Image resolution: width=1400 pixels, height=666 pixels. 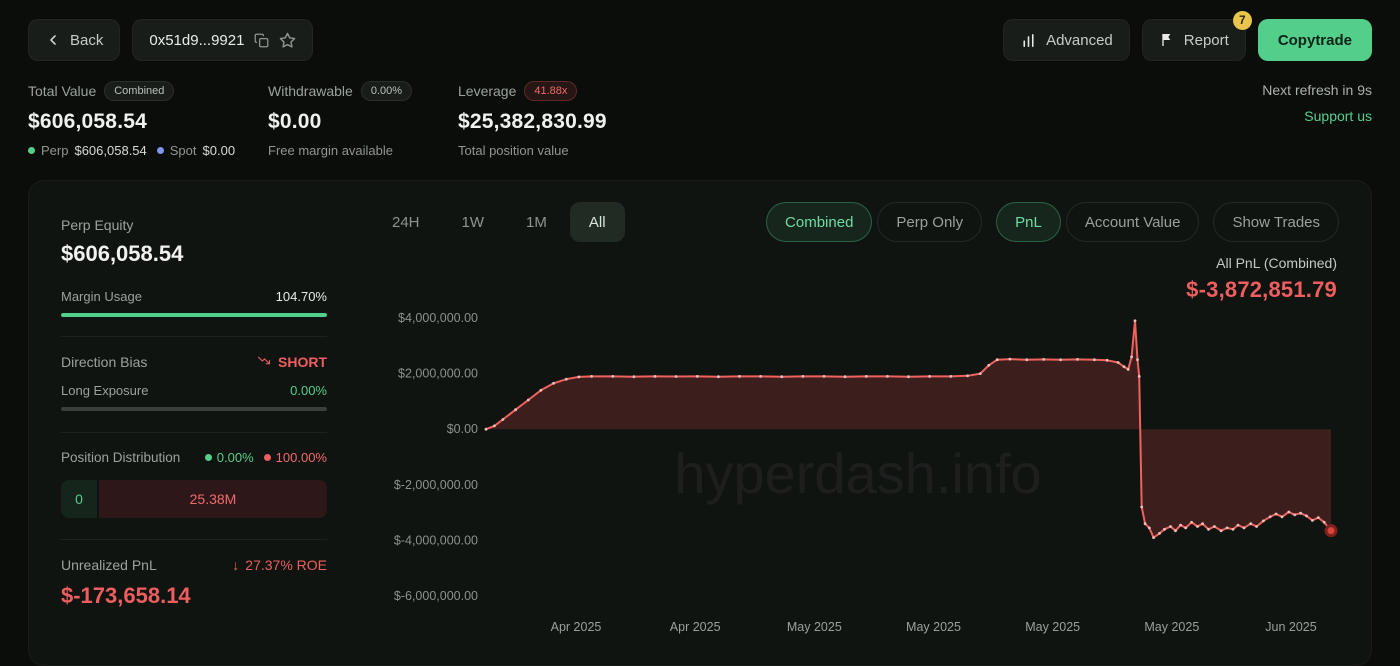 What do you see at coordinates (308, 390) in the screenshot?
I see `long-exposure-value: 0.00%` at bounding box center [308, 390].